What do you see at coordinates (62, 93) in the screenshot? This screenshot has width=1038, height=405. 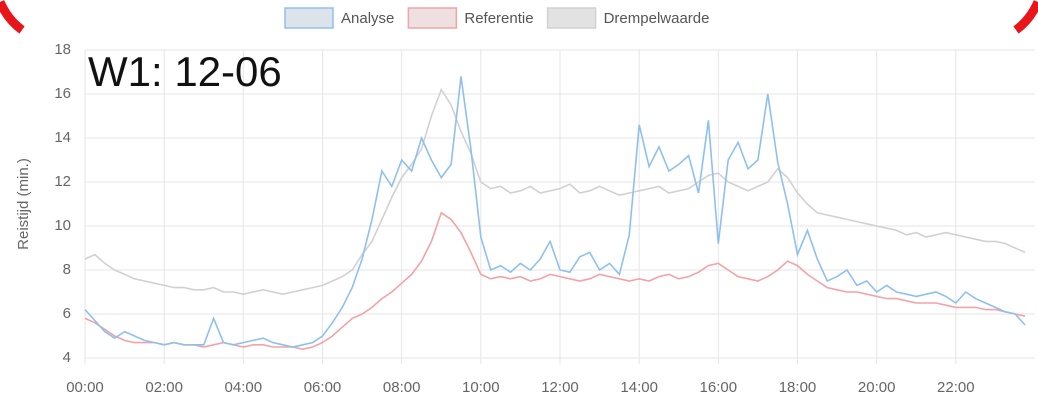 I see `y-tick-label: 16` at bounding box center [62, 93].